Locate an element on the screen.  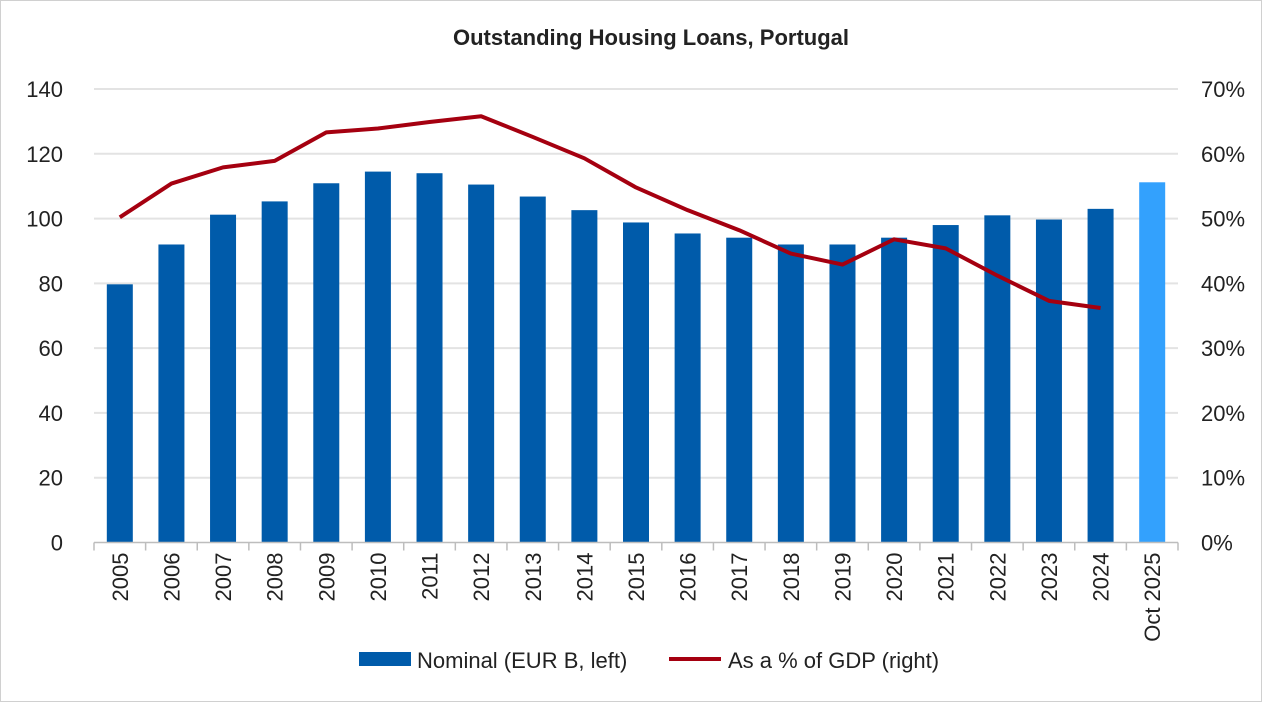
bar-2016 is located at coordinates (688, 387).